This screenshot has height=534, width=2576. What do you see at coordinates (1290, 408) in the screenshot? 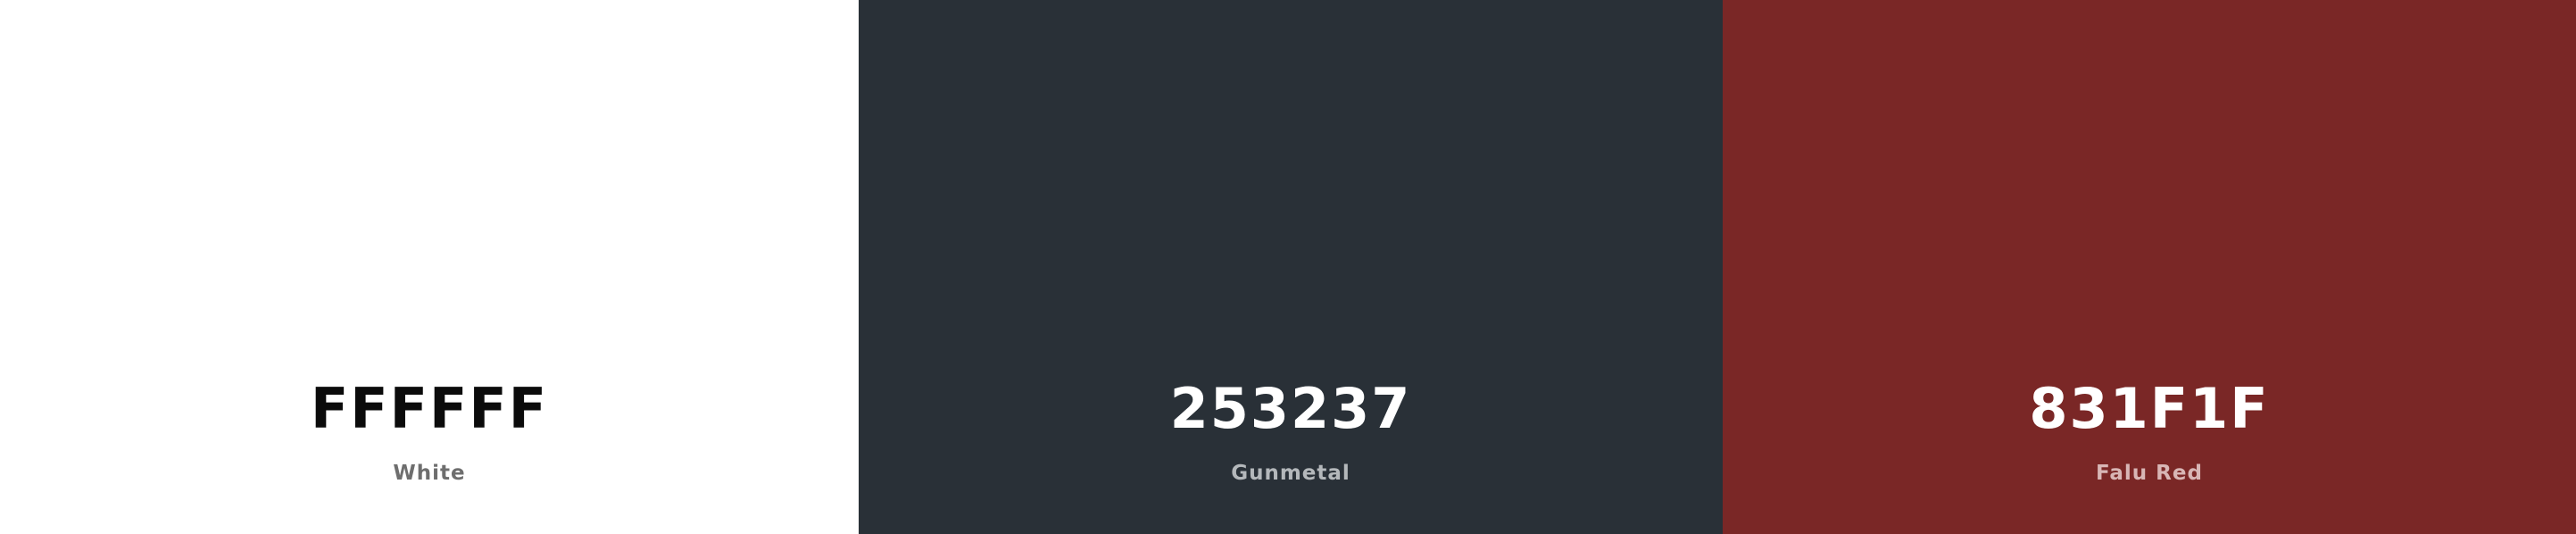
I see `swatch-hex-code: 253237` at bounding box center [1290, 408].